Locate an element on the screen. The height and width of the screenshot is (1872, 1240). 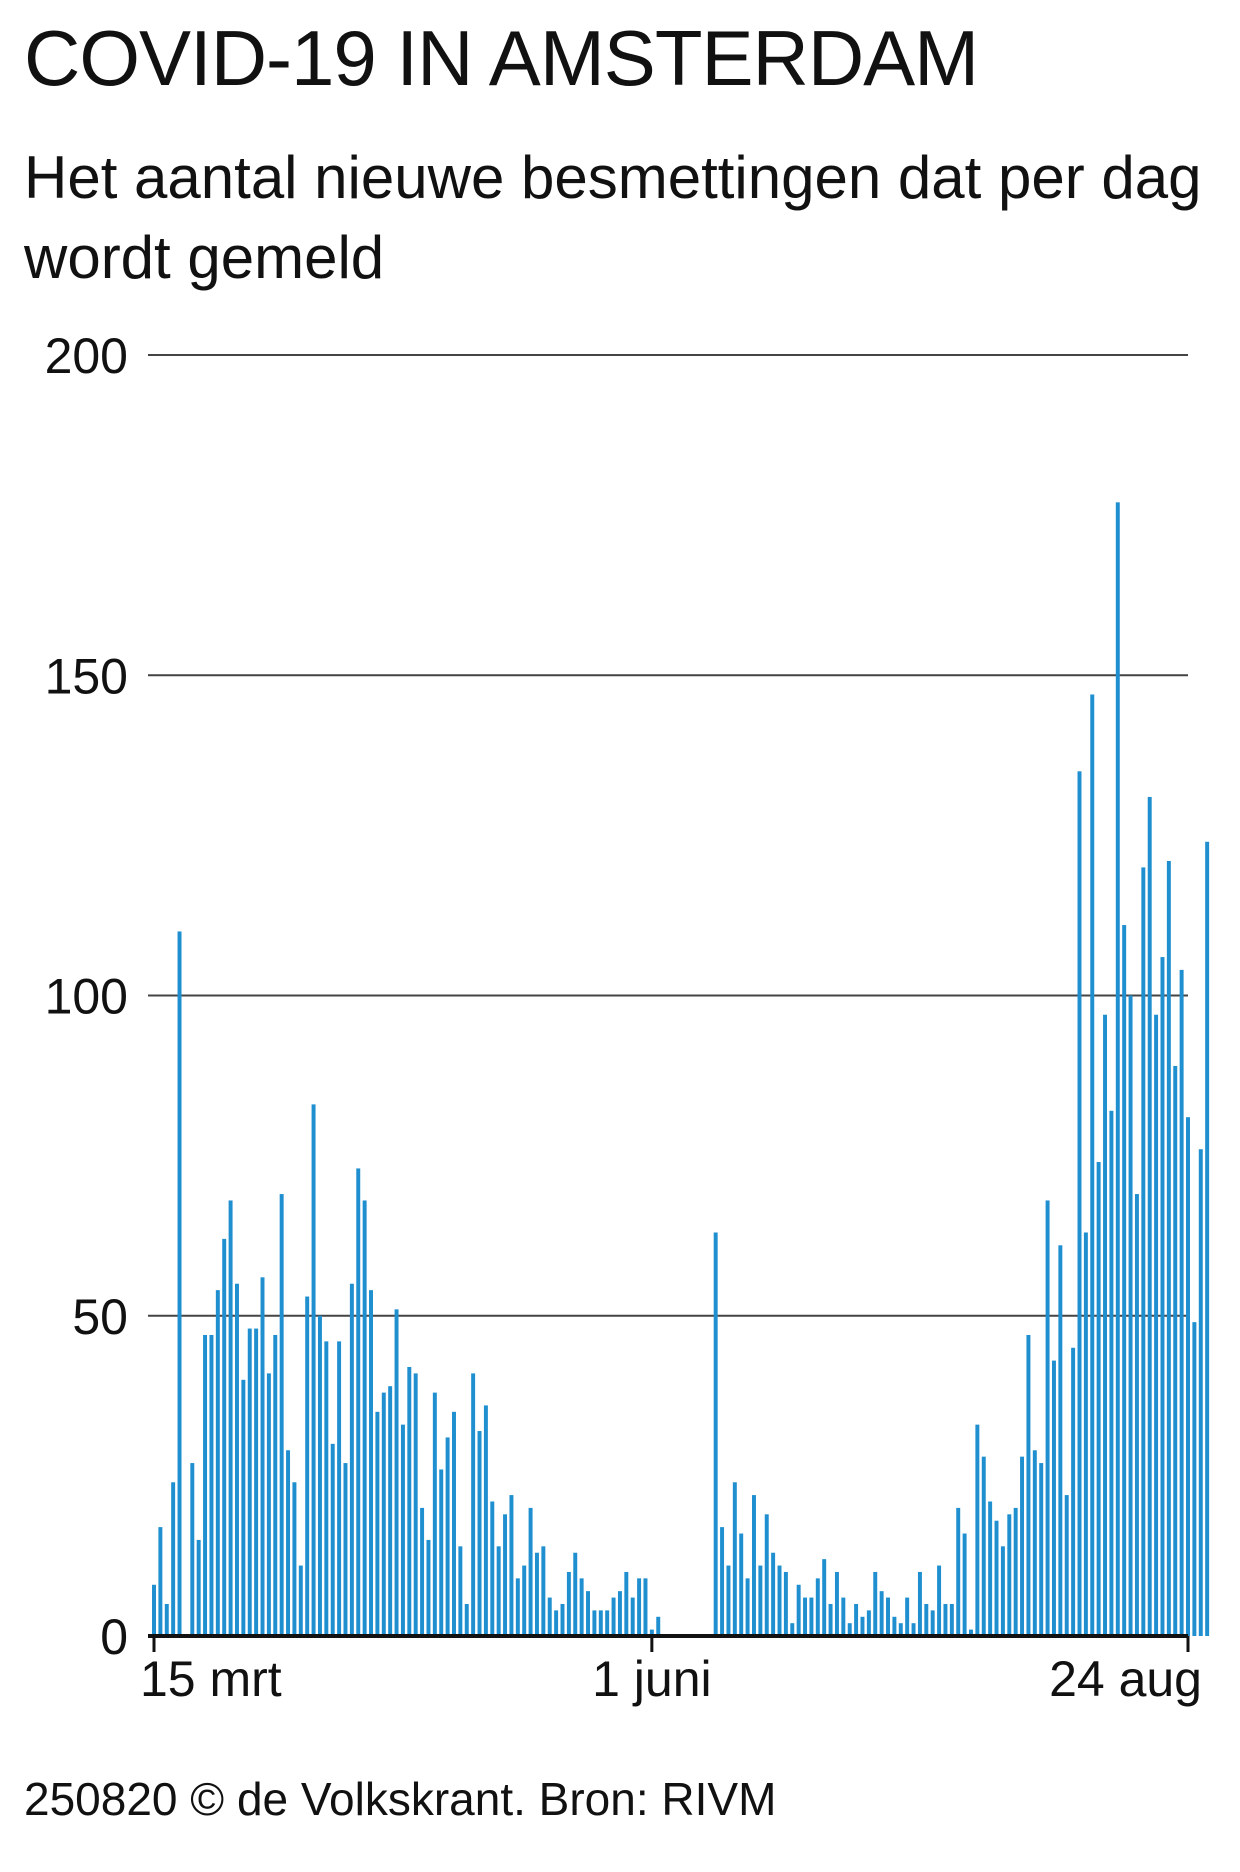
x-tick-label: 1 juni is located at coordinates (652, 1679).